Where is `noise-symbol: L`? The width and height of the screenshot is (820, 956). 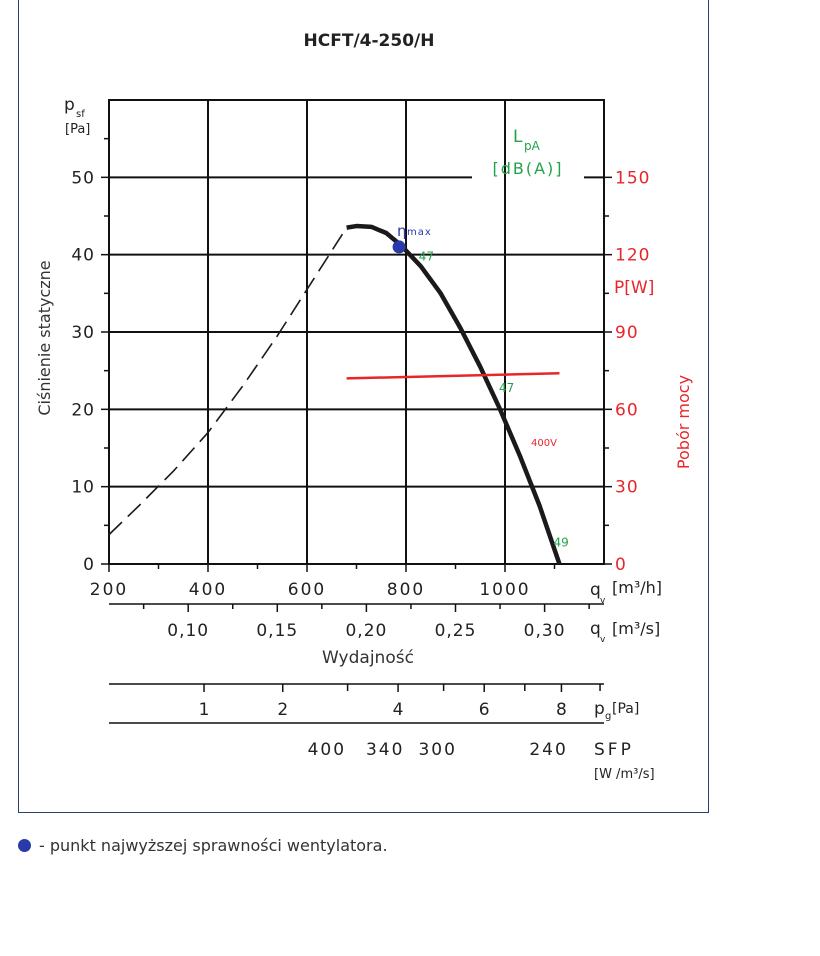 noise-symbol: L is located at coordinates (518, 137).